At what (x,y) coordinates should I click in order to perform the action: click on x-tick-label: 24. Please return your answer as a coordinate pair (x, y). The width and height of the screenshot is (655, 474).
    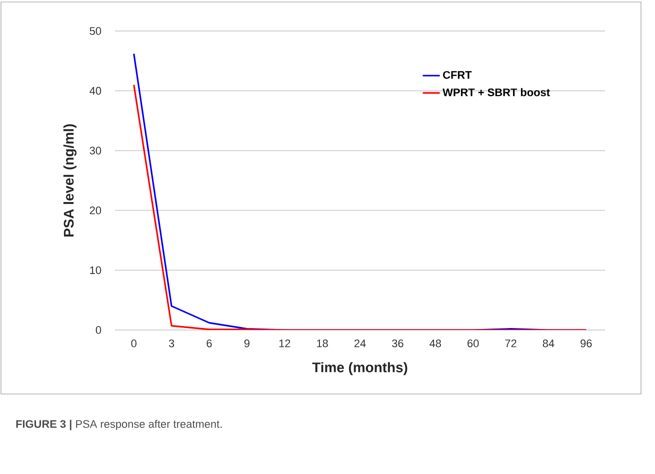
    Looking at the image, I should click on (360, 344).